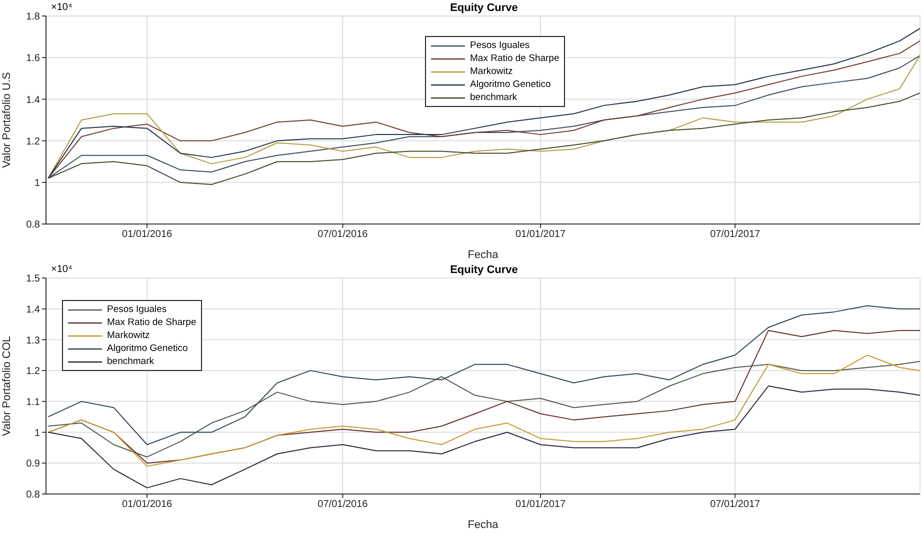  What do you see at coordinates (6, 120) in the screenshot?
I see `y-axis-title: Valor Portafolio U.S` at bounding box center [6, 120].